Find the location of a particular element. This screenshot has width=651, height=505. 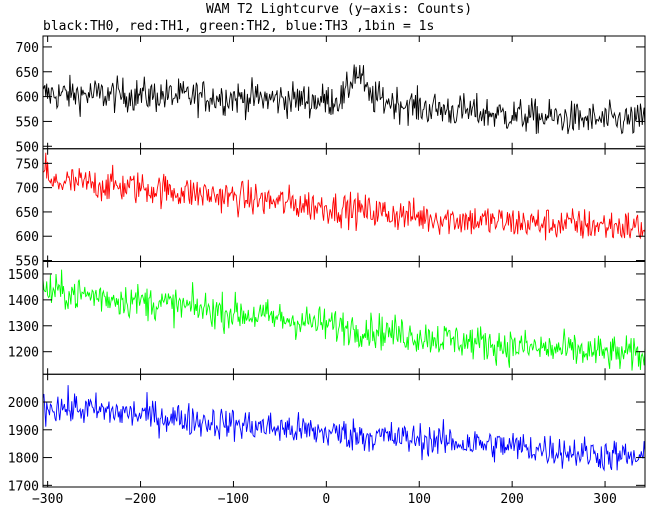

y-tick-label: 500 is located at coordinates (27, 147).